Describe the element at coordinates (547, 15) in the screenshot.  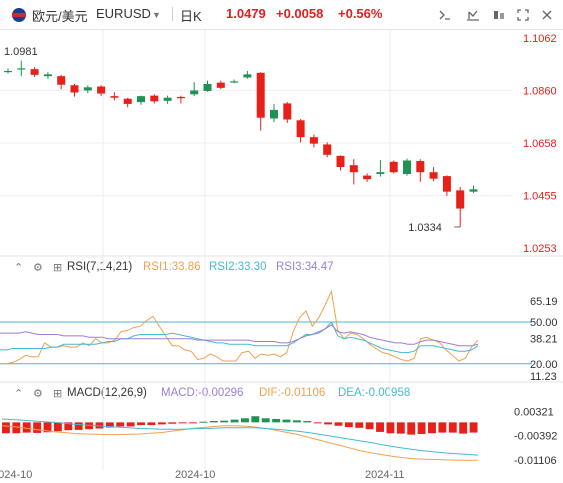
I see `close-icon` at that location.